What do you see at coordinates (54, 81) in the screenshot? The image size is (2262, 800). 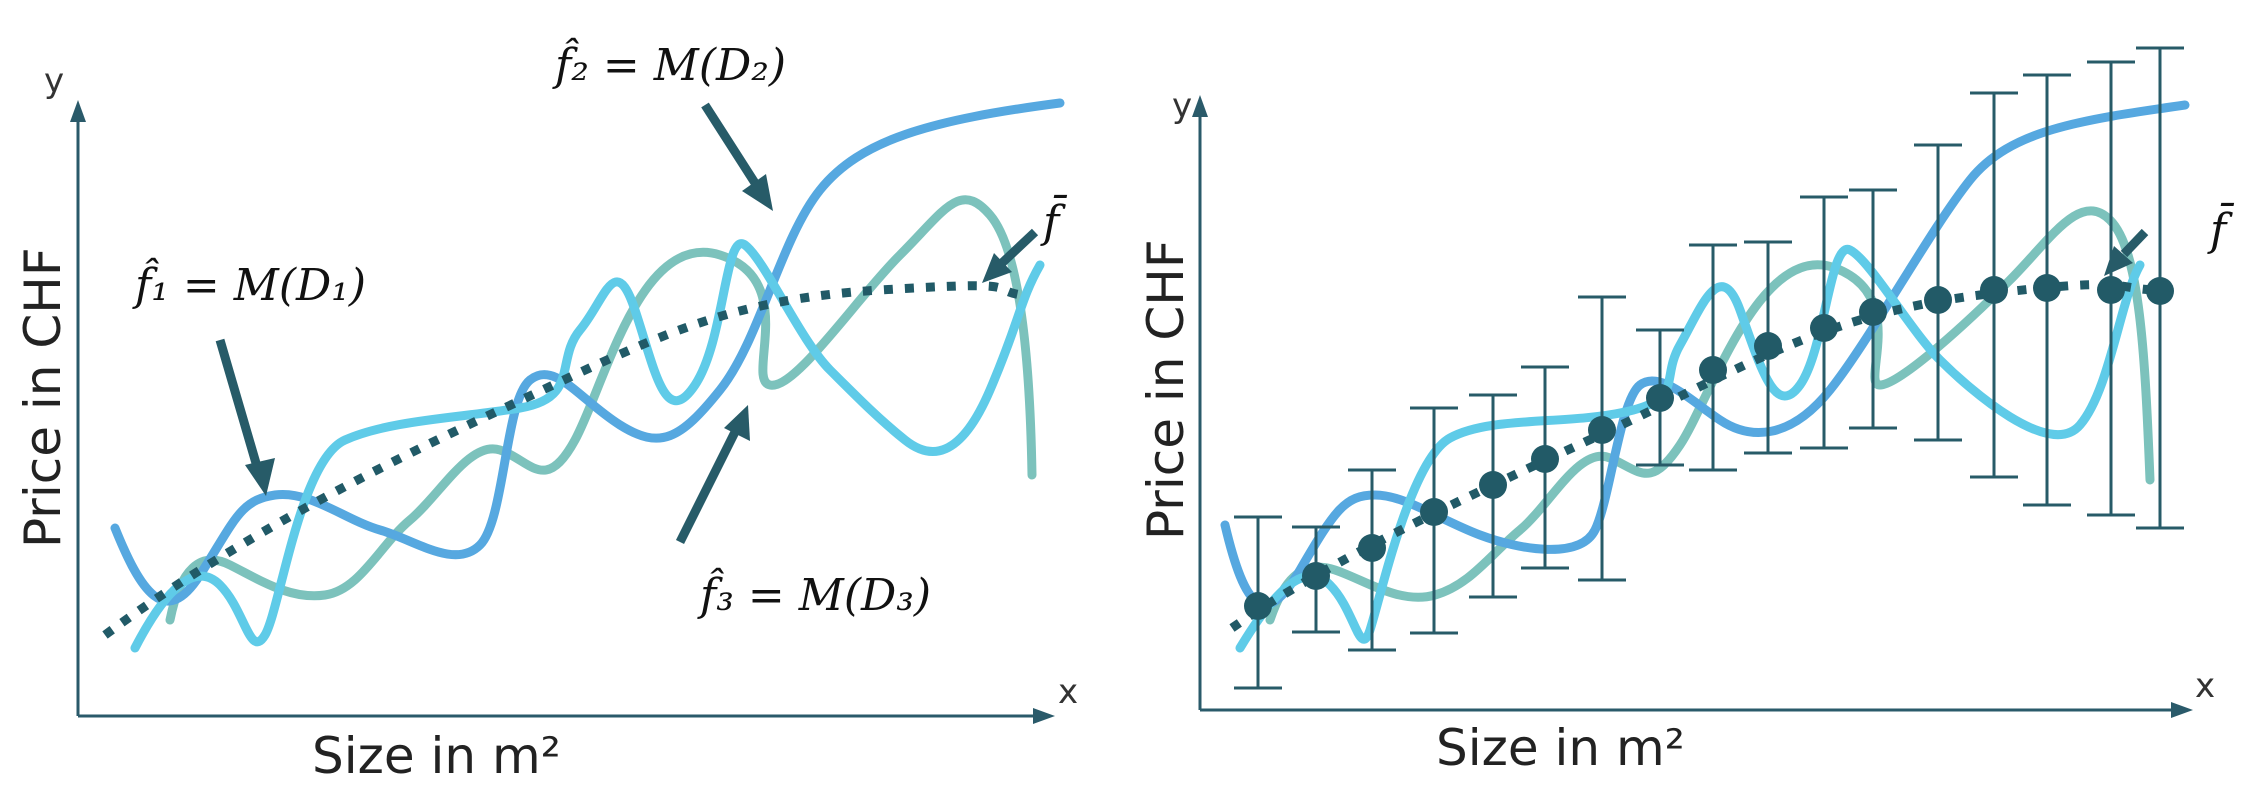 I see `left-y-letter: y` at bounding box center [54, 81].